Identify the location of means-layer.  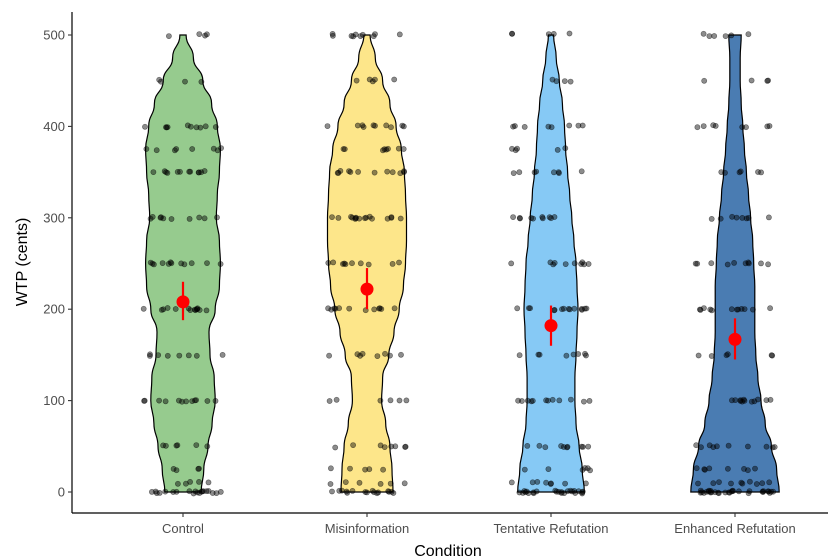
(459, 314).